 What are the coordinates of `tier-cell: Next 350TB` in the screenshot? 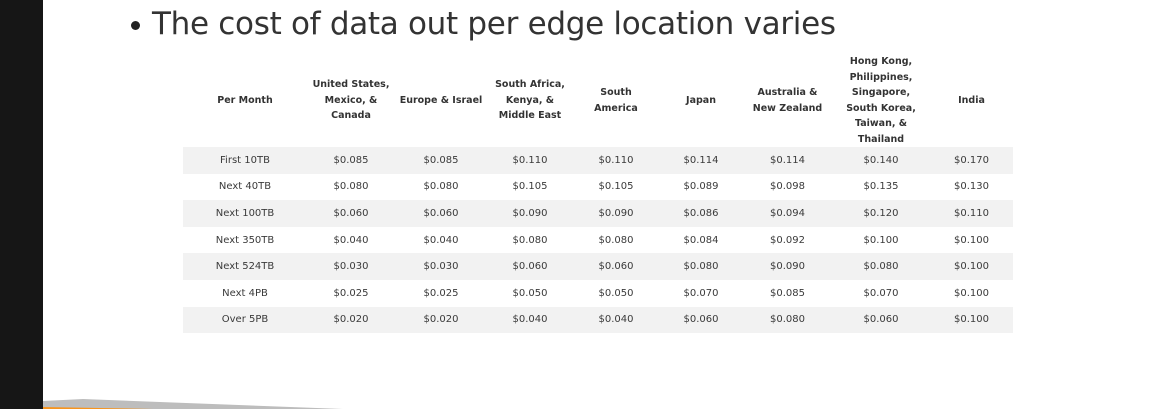 It's located at (245, 240).